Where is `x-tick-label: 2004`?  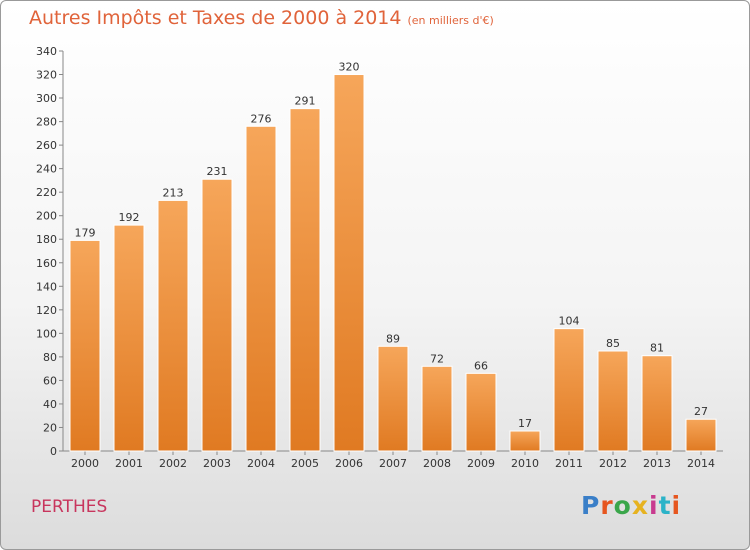
x-tick-label: 2004 is located at coordinates (261, 463).